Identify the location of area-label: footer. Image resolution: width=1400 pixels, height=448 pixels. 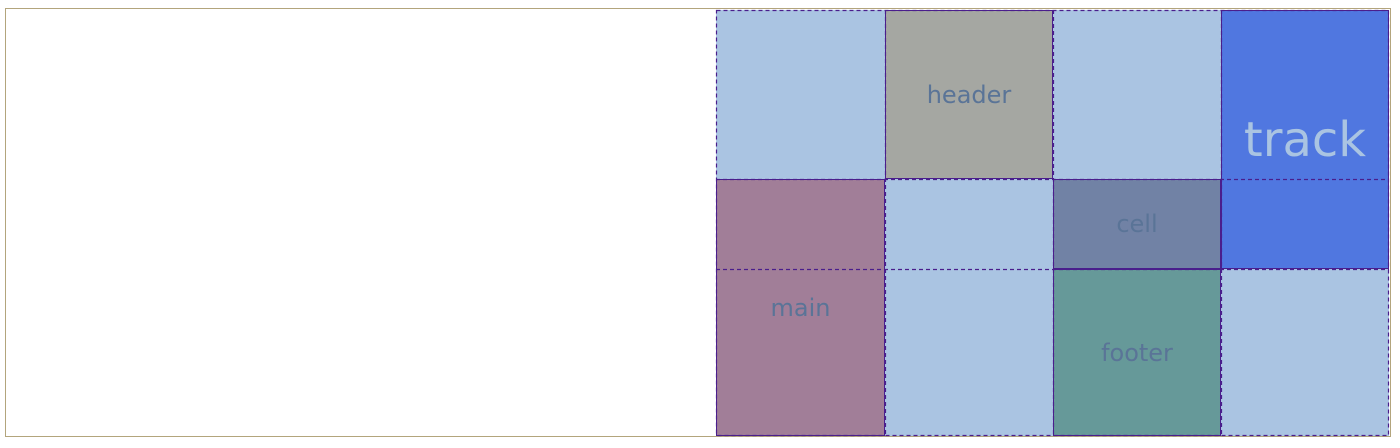
(1137, 352).